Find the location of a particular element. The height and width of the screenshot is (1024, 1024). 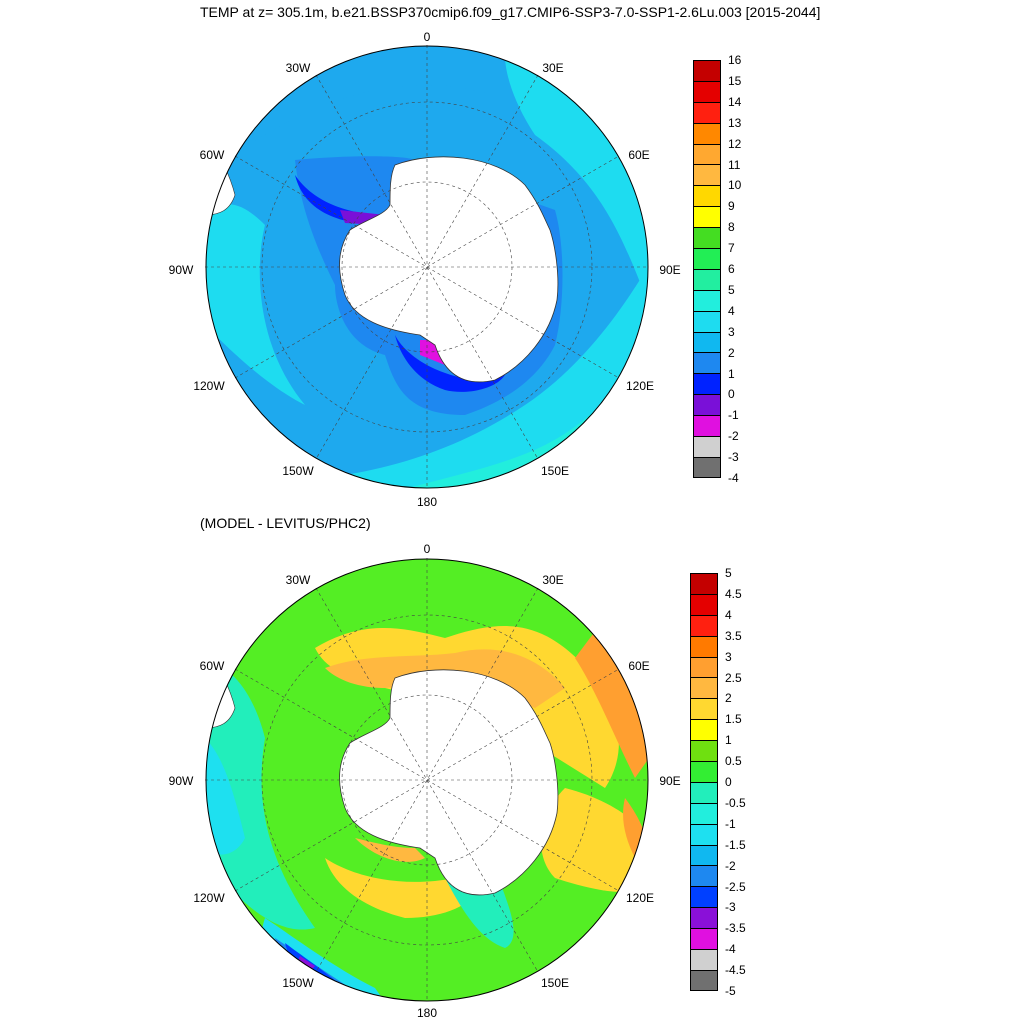

bottom-east-warm is located at coordinates (611, 698).